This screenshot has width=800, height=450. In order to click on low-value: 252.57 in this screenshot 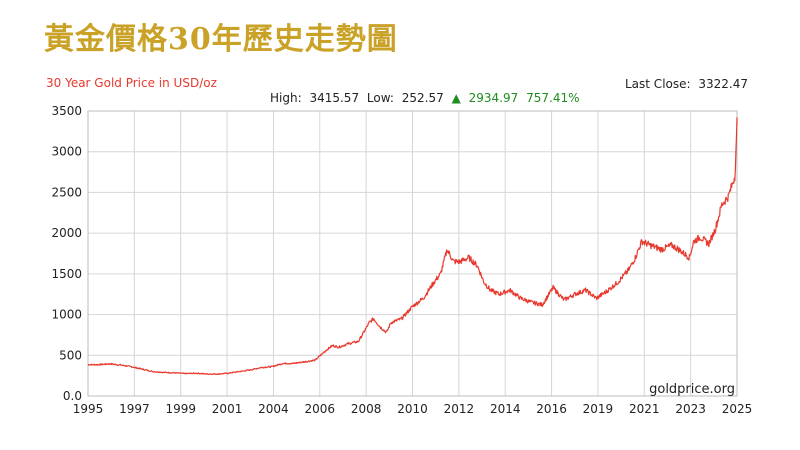, I will do `click(423, 98)`.